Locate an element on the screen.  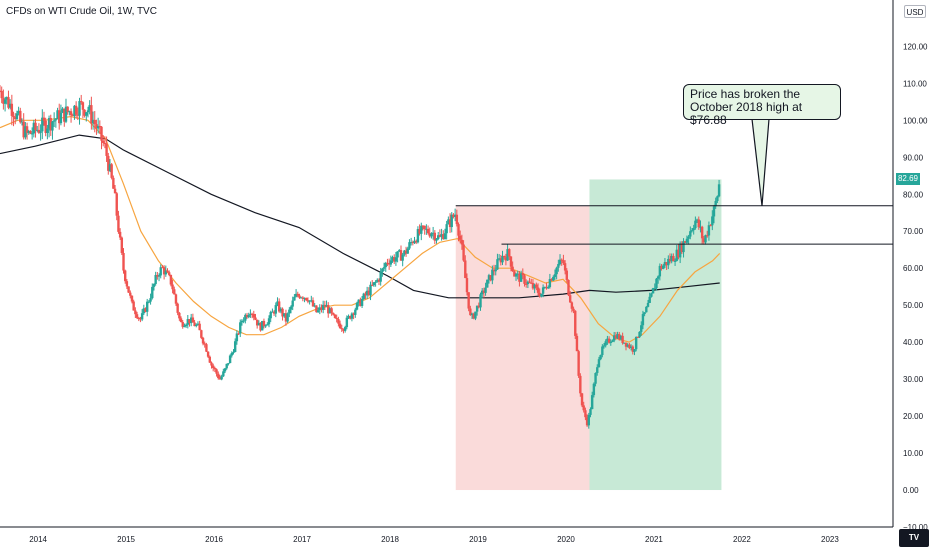
x-tick-label: 2018 is located at coordinates (390, 539).